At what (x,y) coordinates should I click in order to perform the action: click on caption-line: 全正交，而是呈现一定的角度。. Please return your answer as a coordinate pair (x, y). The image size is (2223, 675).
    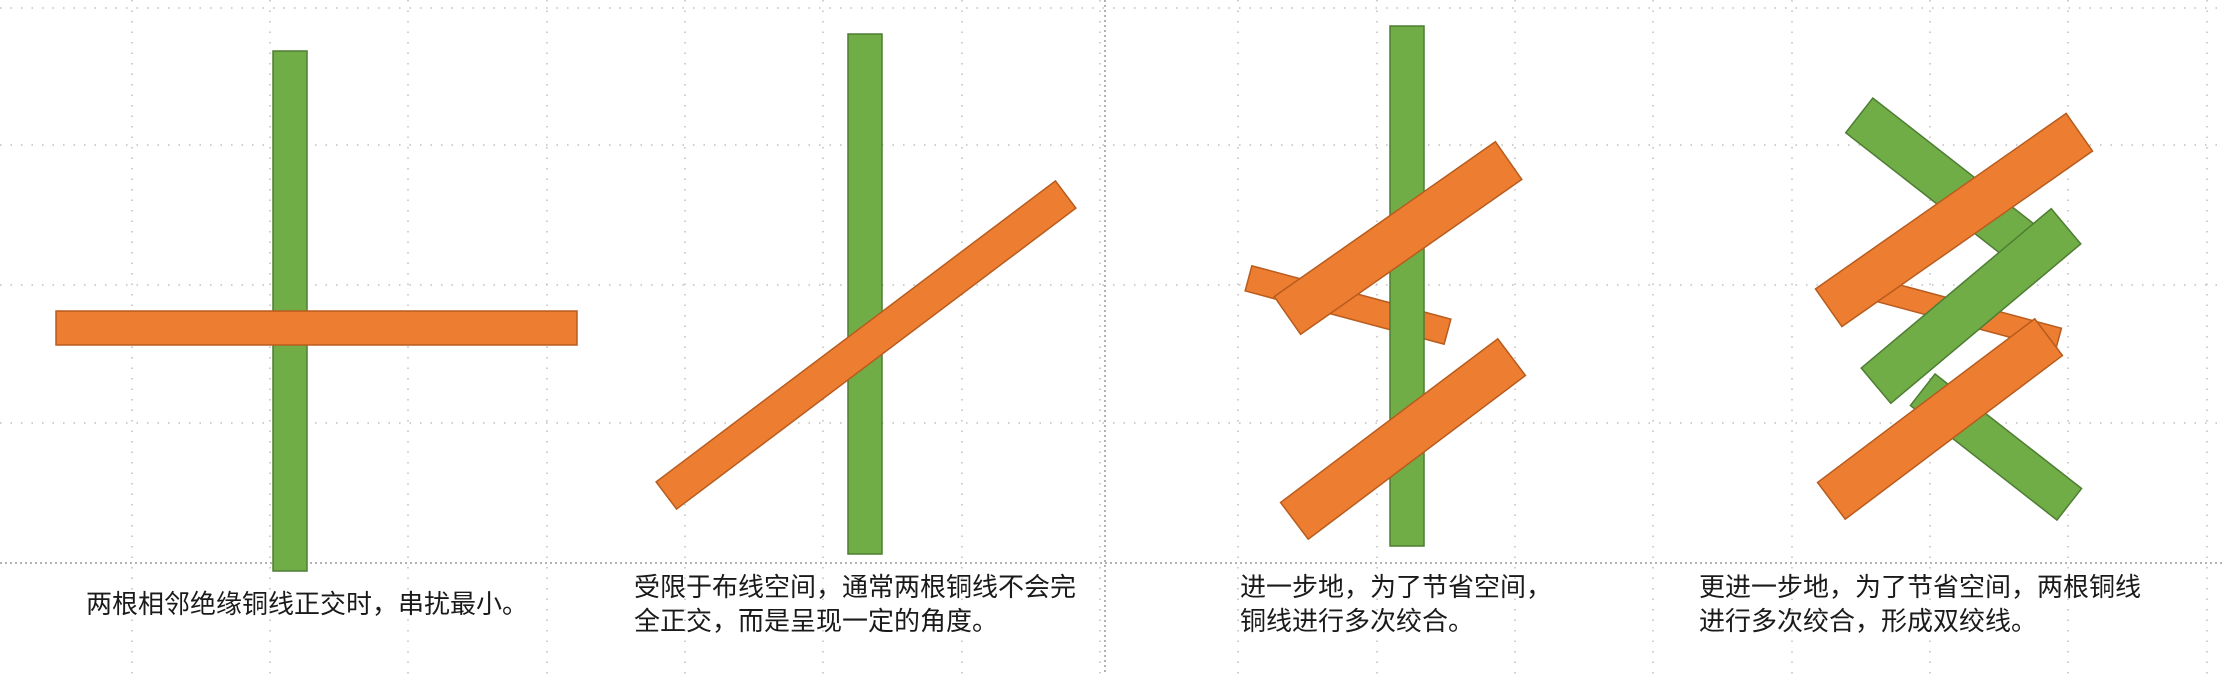
    Looking at the image, I should click on (816, 622).